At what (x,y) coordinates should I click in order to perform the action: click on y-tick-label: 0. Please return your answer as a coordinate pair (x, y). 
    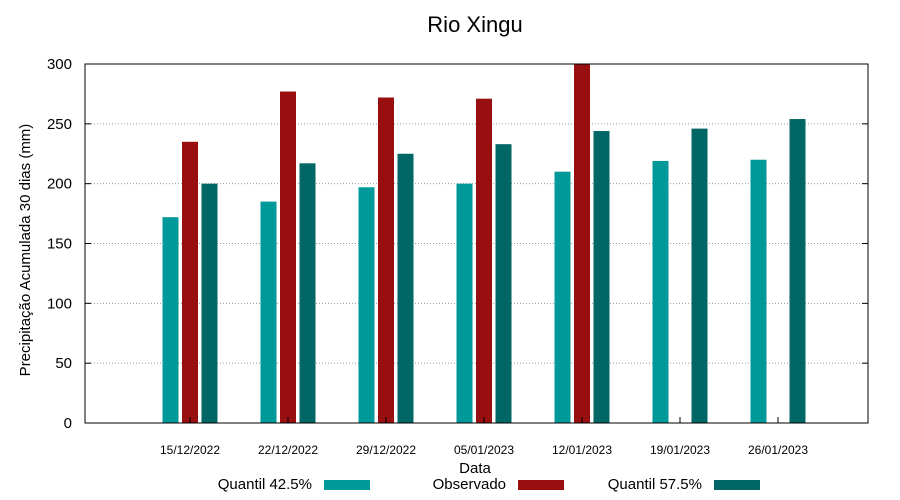
    Looking at the image, I should click on (68, 423).